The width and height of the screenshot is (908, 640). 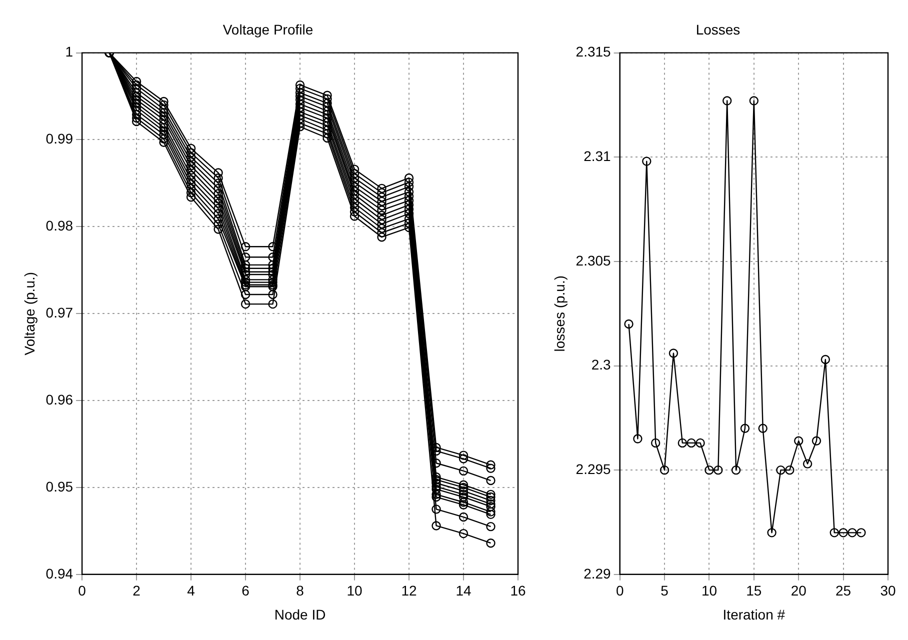 I want to click on y-tick-label: 0.96, so click(x=60, y=399).